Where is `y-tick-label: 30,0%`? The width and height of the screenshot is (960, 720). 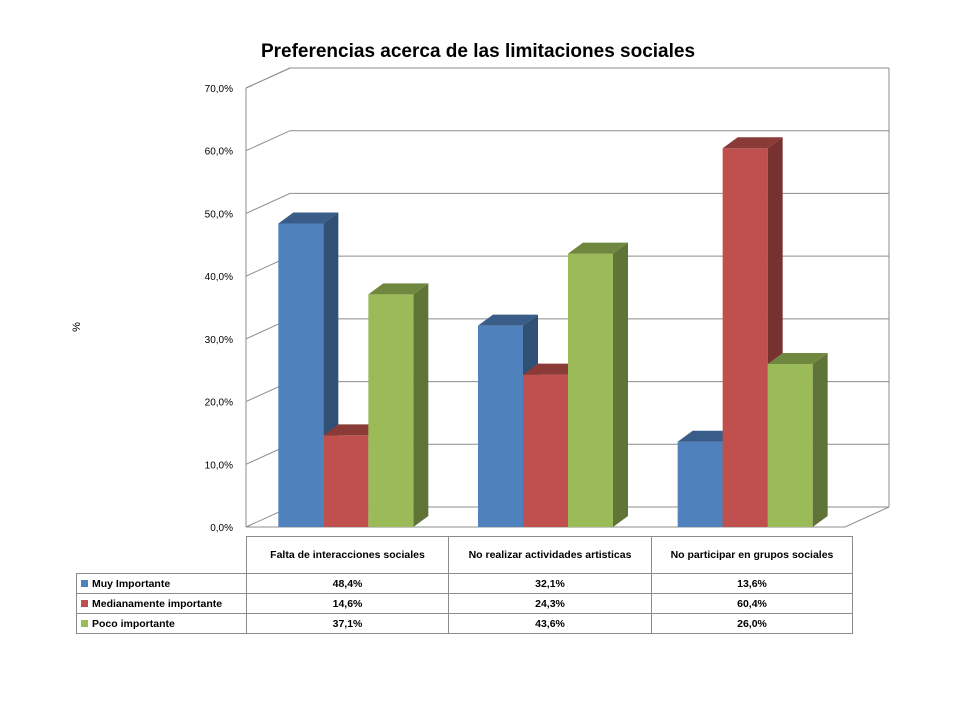 y-tick-label: 30,0% is located at coordinates (219, 340).